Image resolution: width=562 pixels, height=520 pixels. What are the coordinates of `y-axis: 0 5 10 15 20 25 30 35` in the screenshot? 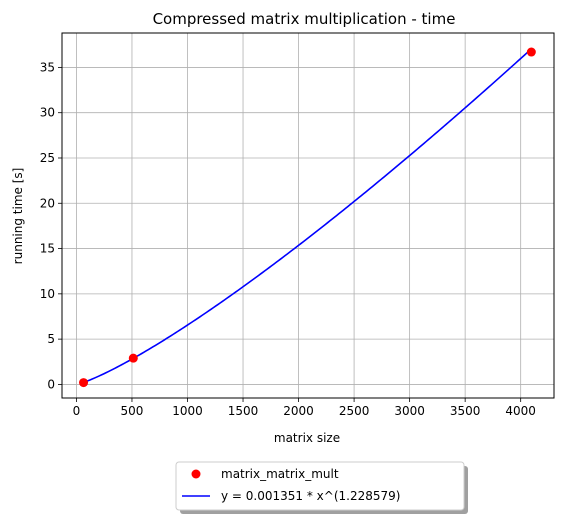 It's located at (51, 225).